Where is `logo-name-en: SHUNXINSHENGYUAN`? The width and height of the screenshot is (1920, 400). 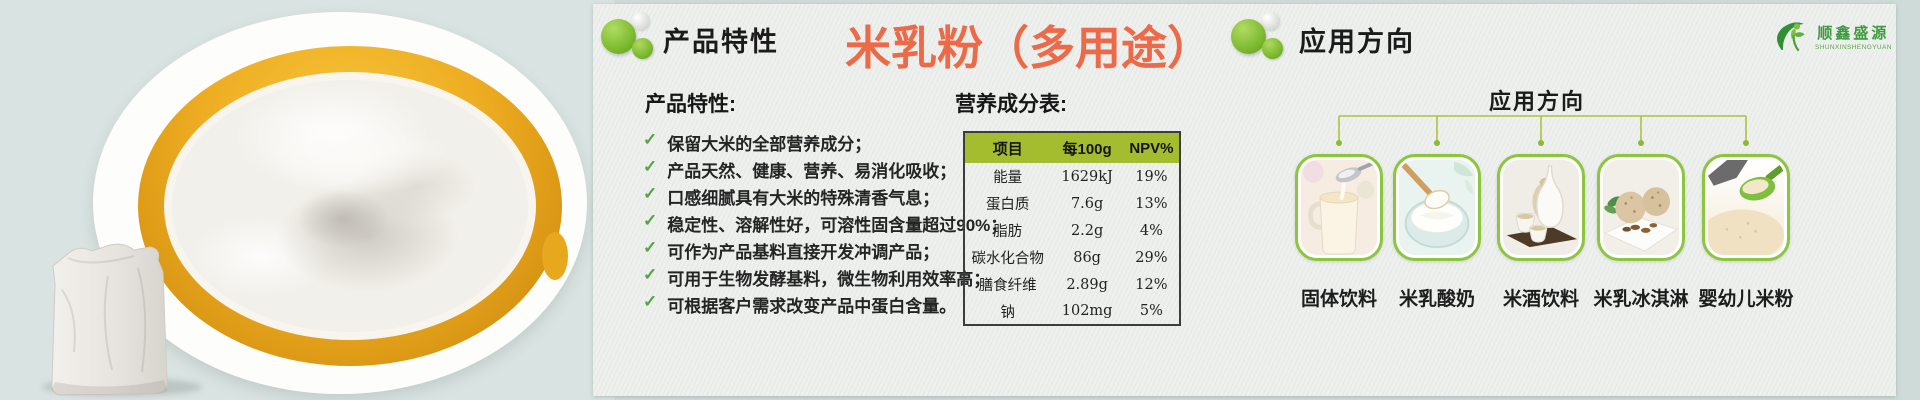 logo-name-en: SHUNXINSHENGYUAN is located at coordinates (1853, 47).